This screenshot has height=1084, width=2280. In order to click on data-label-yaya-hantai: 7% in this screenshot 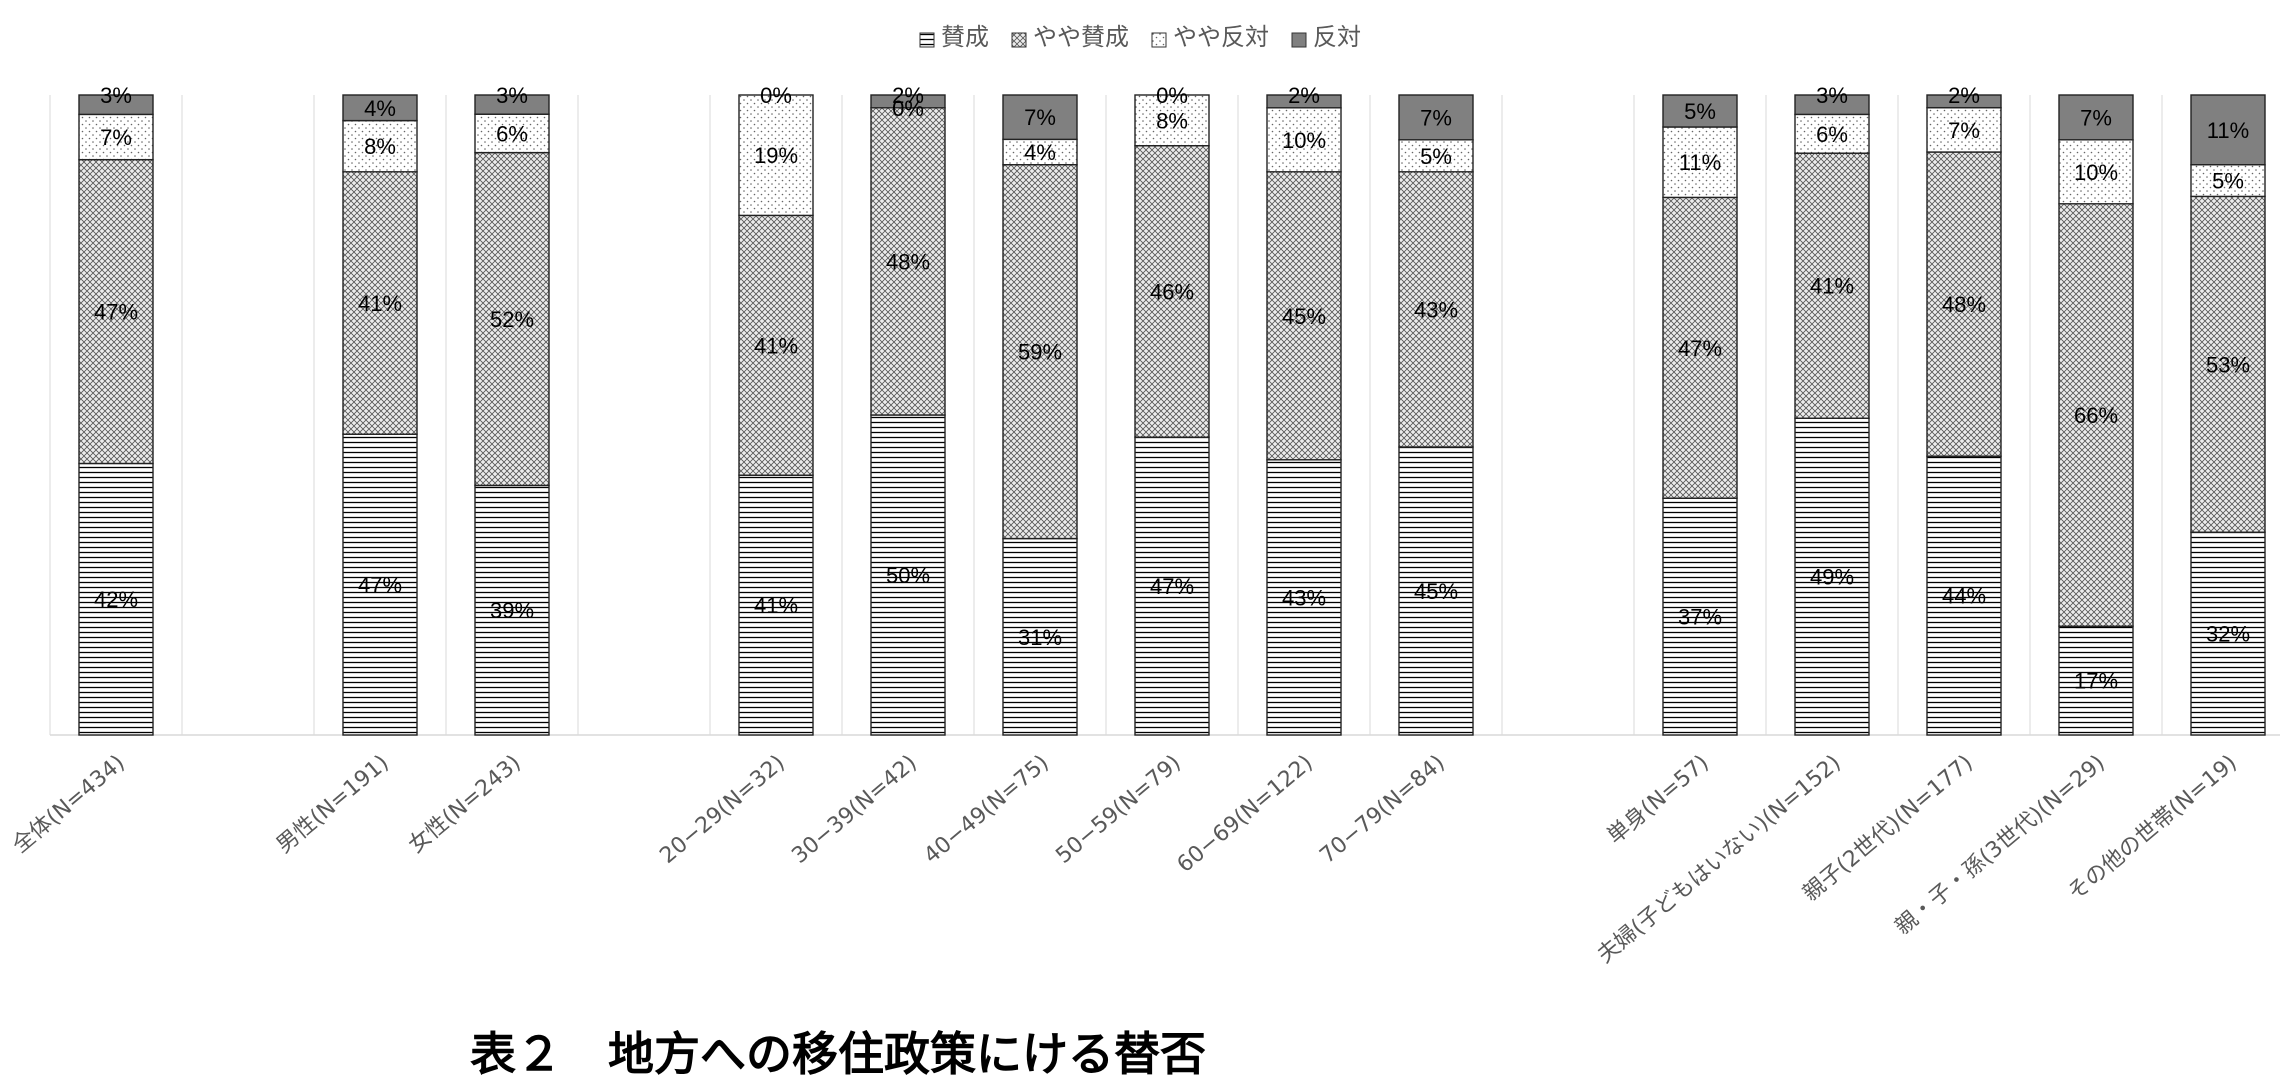, I will do `click(116, 137)`.